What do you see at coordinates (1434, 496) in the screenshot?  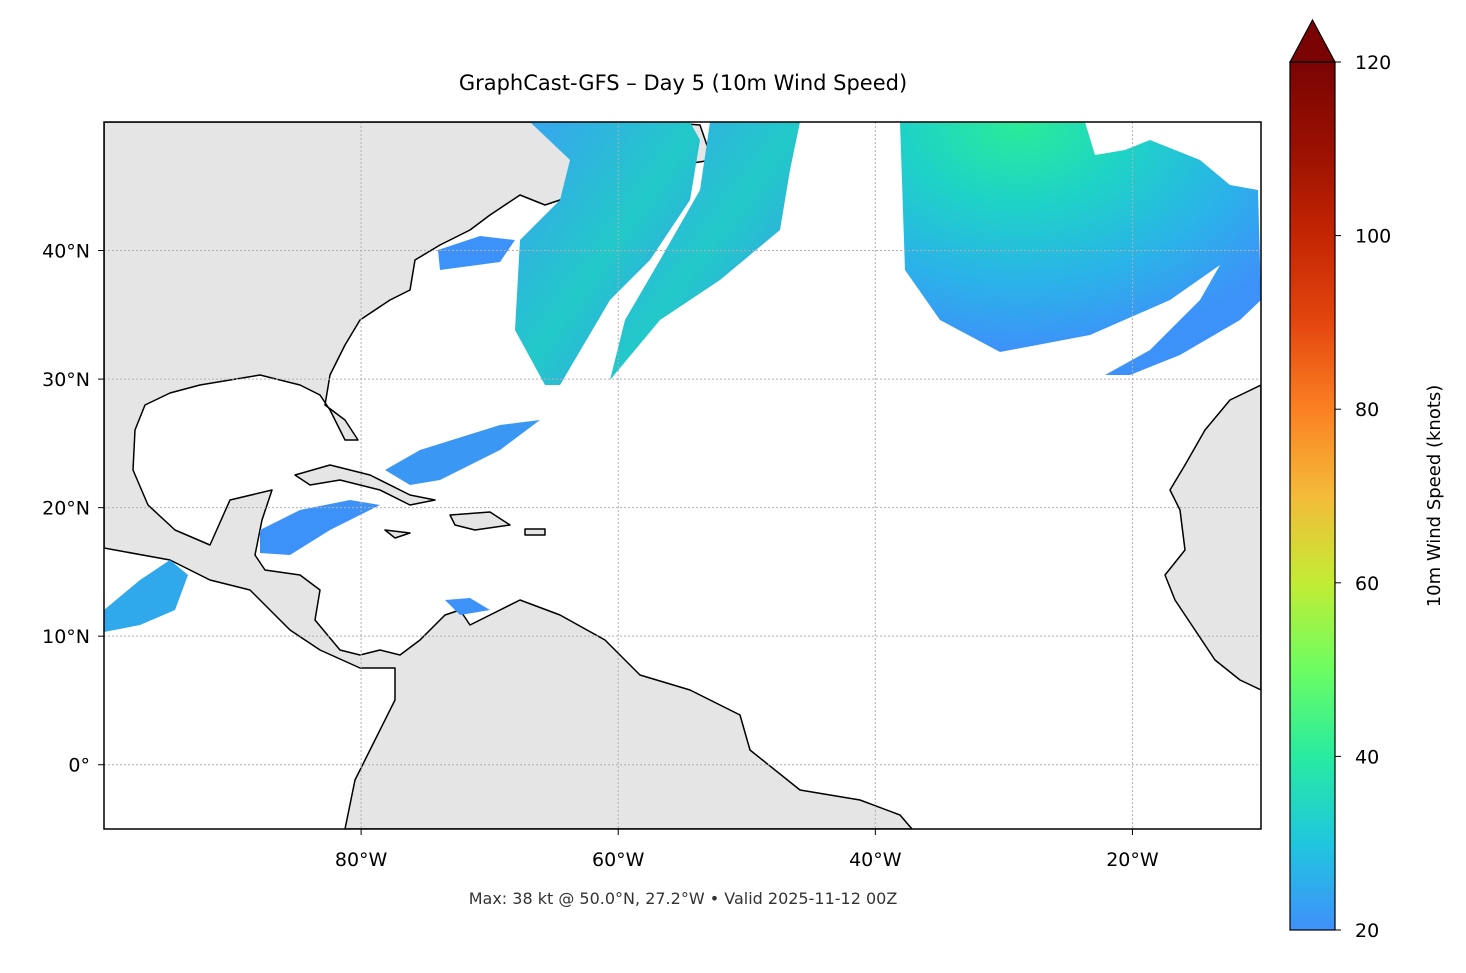 I see `colorbar-label: 10m Wind Speed (knots)` at bounding box center [1434, 496].